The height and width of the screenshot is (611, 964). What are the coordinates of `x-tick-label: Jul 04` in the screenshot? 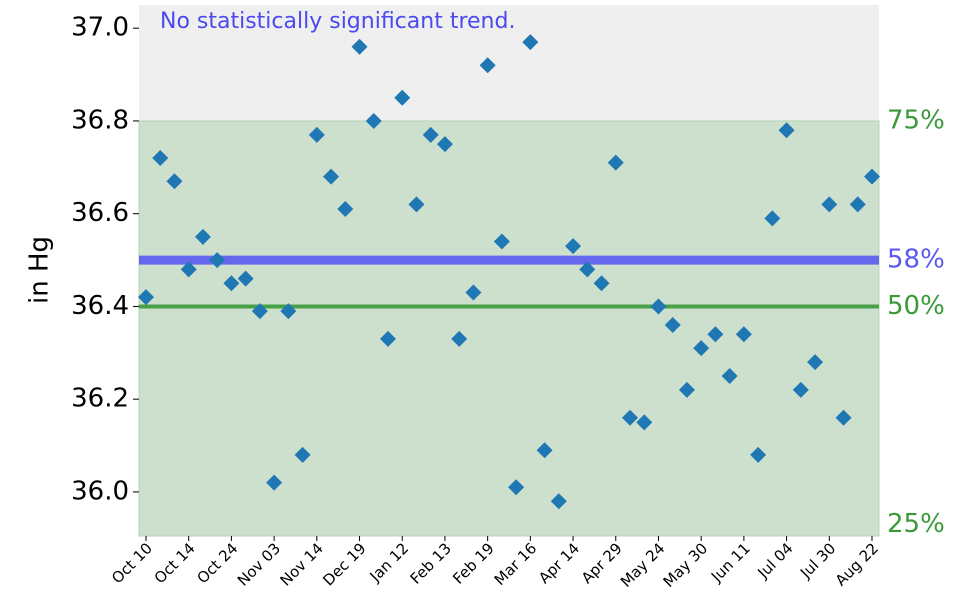 It's located at (774, 560).